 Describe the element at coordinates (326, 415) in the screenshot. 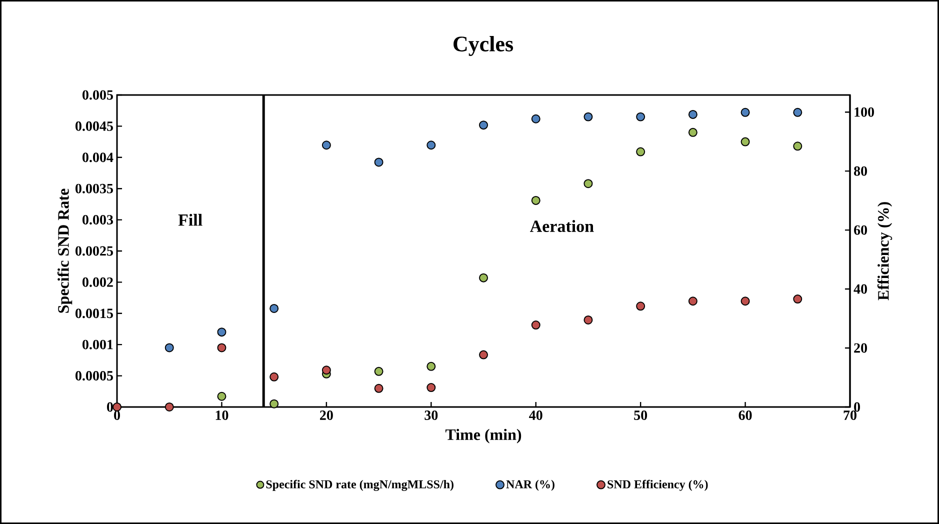

I see `x-tick-label: 20` at that location.